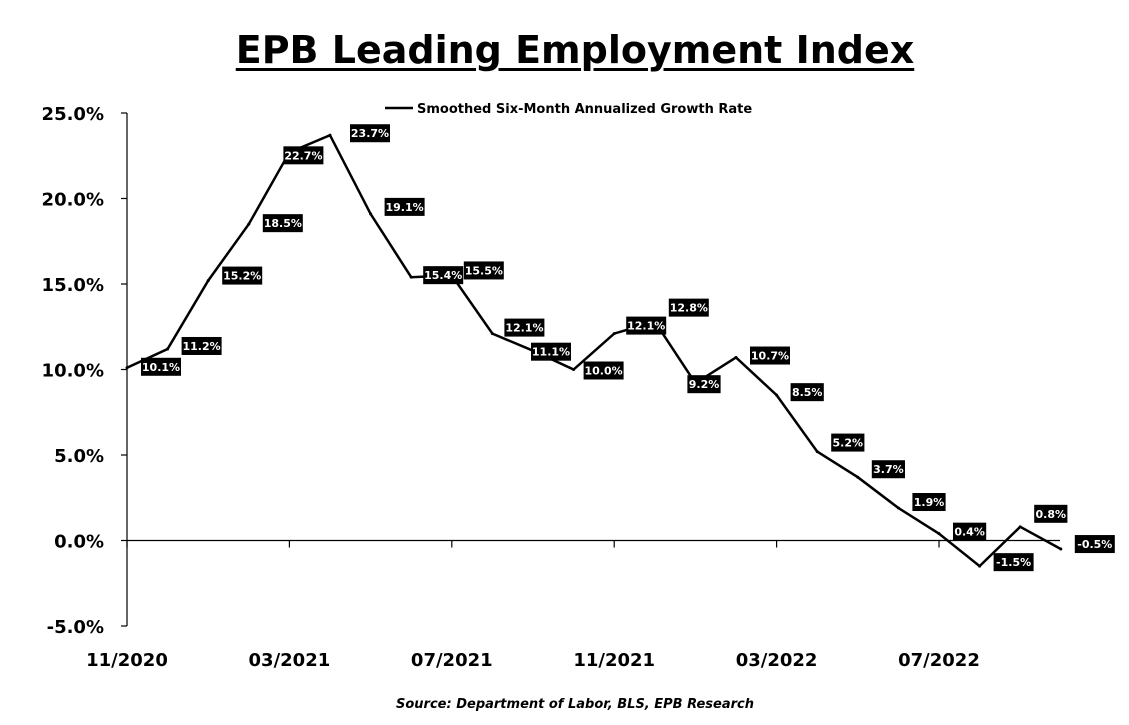  I want to click on data-label: 23.7%, so click(370, 133).